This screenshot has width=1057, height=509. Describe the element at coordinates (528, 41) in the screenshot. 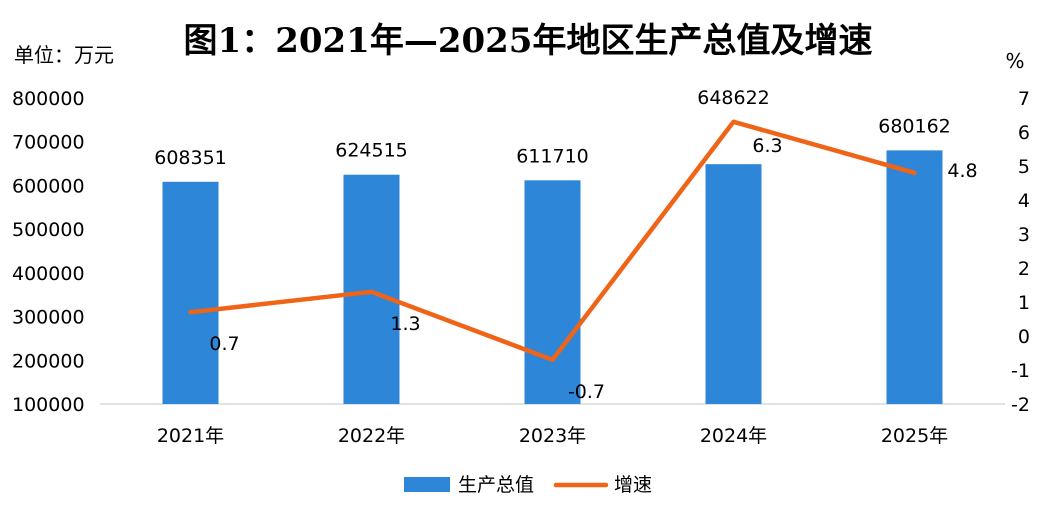

I see `chart-title: 图1：2021年—2025年地区生产总值及增速` at that location.